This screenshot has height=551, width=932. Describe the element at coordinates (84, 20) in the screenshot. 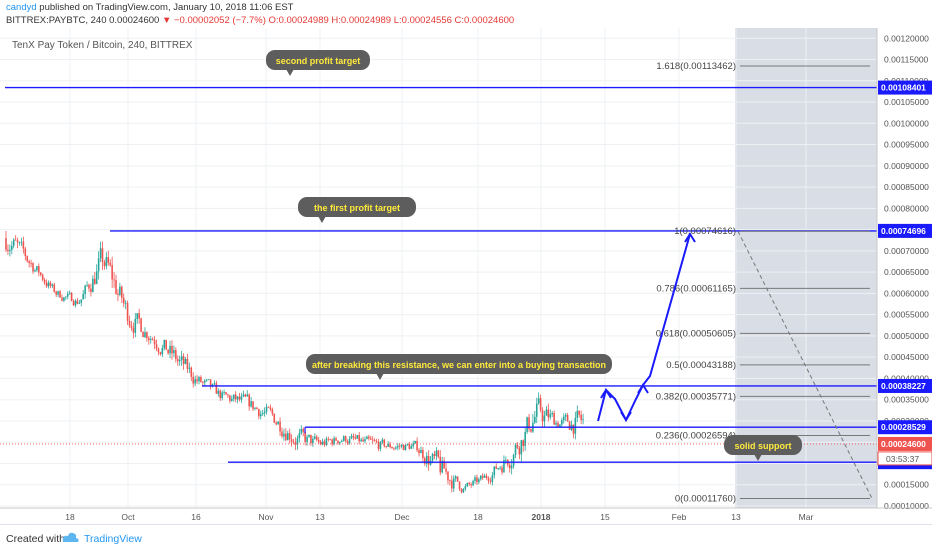

I see `symbol-price: BITTREX:PAYBTC, 240 0.00024600` at that location.